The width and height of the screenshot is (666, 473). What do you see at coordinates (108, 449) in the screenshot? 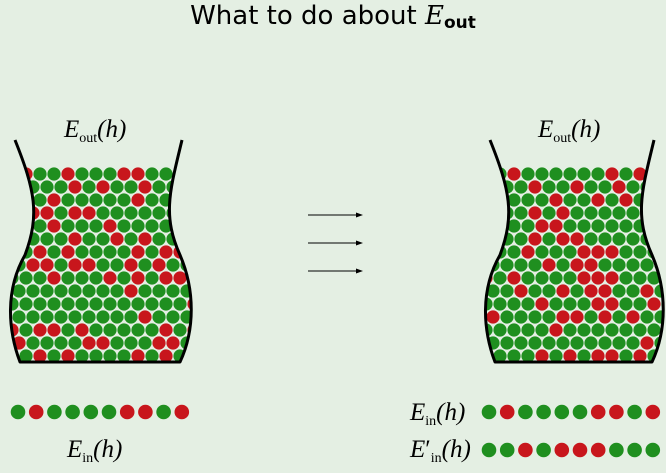
I see `left-sample-label-arg: (h)` at bounding box center [108, 449].